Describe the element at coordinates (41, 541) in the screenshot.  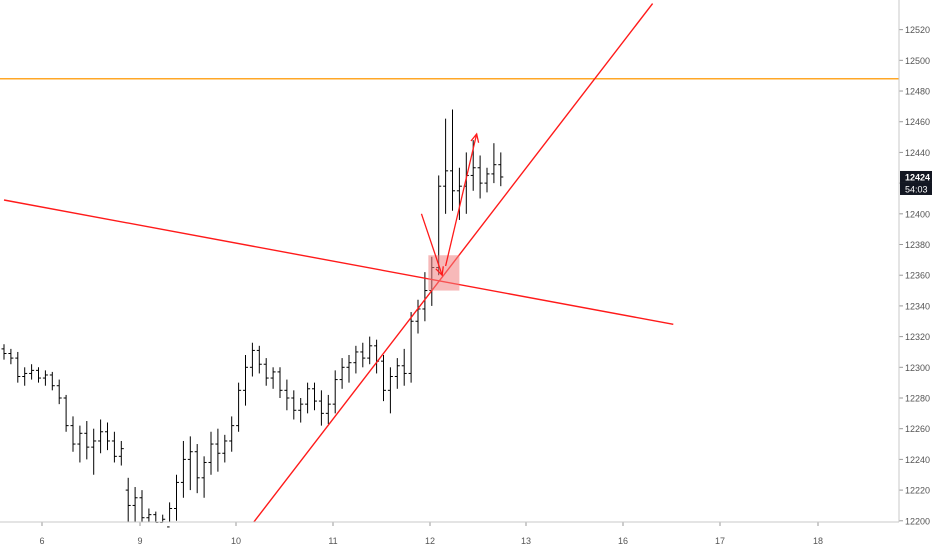
I see `time-tick-label: 6` at that location.